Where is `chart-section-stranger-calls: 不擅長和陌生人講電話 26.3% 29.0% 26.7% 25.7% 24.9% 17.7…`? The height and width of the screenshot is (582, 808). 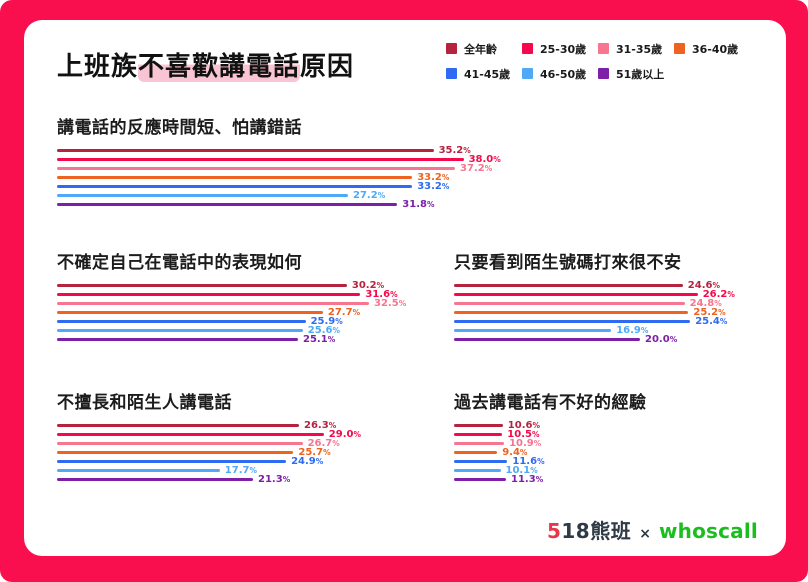 chart-section-stranger-calls: 不擅長和陌生人講電話 26.3% 29.0% 26.7% 25.7% 24.9% 17.7… is located at coordinates (209, 438).